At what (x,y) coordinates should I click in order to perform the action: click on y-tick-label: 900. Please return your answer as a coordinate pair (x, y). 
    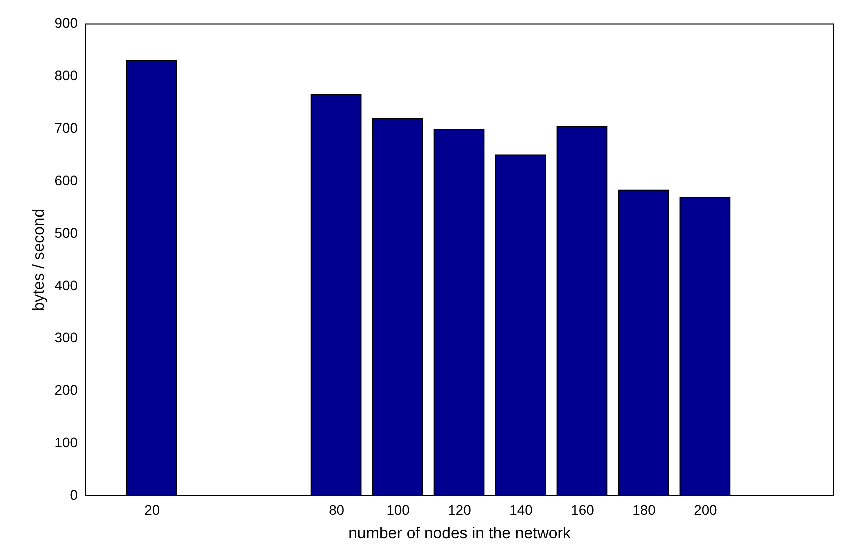
    Looking at the image, I should click on (66, 23).